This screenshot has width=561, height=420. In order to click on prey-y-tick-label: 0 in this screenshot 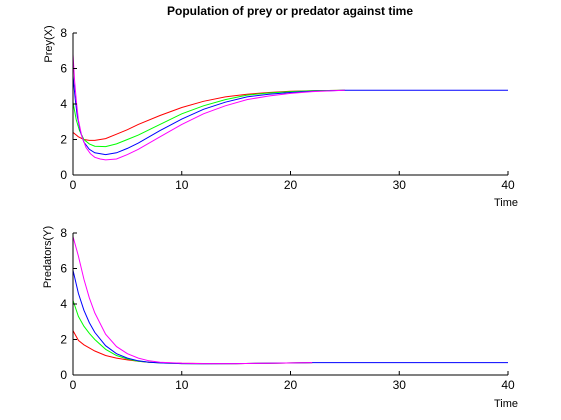, I will do `click(63, 175)`.